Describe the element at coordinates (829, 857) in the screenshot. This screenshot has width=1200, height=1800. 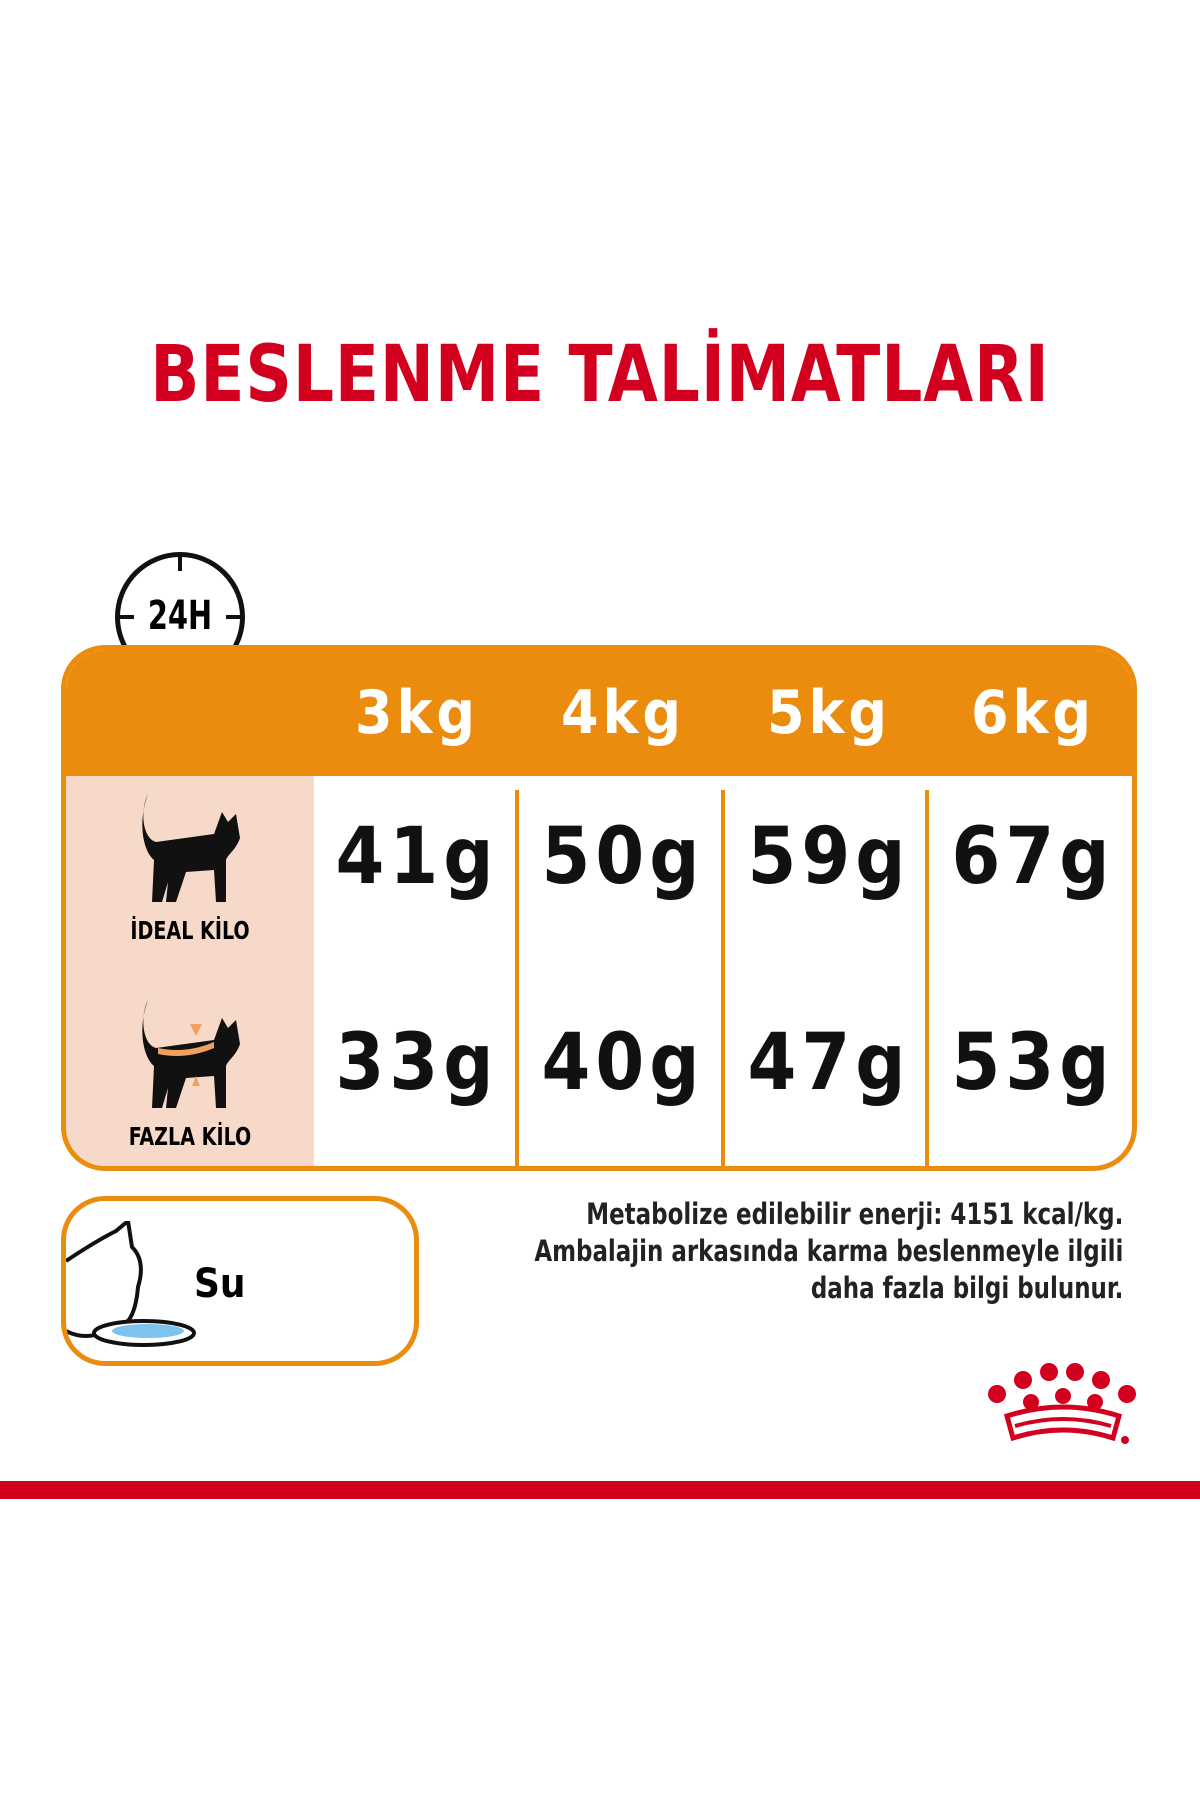
I see `table-cell: 59g` at that location.